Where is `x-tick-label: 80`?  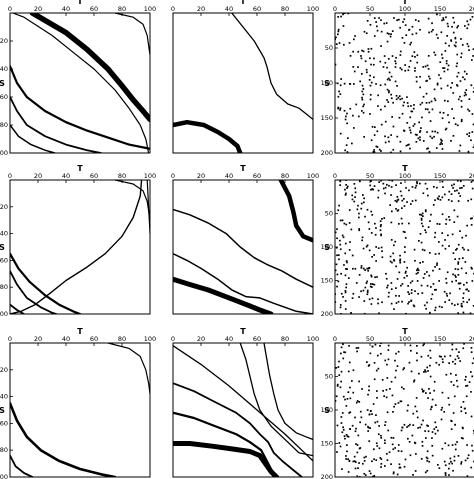 x-tick-label: 80 is located at coordinates (285, 339).